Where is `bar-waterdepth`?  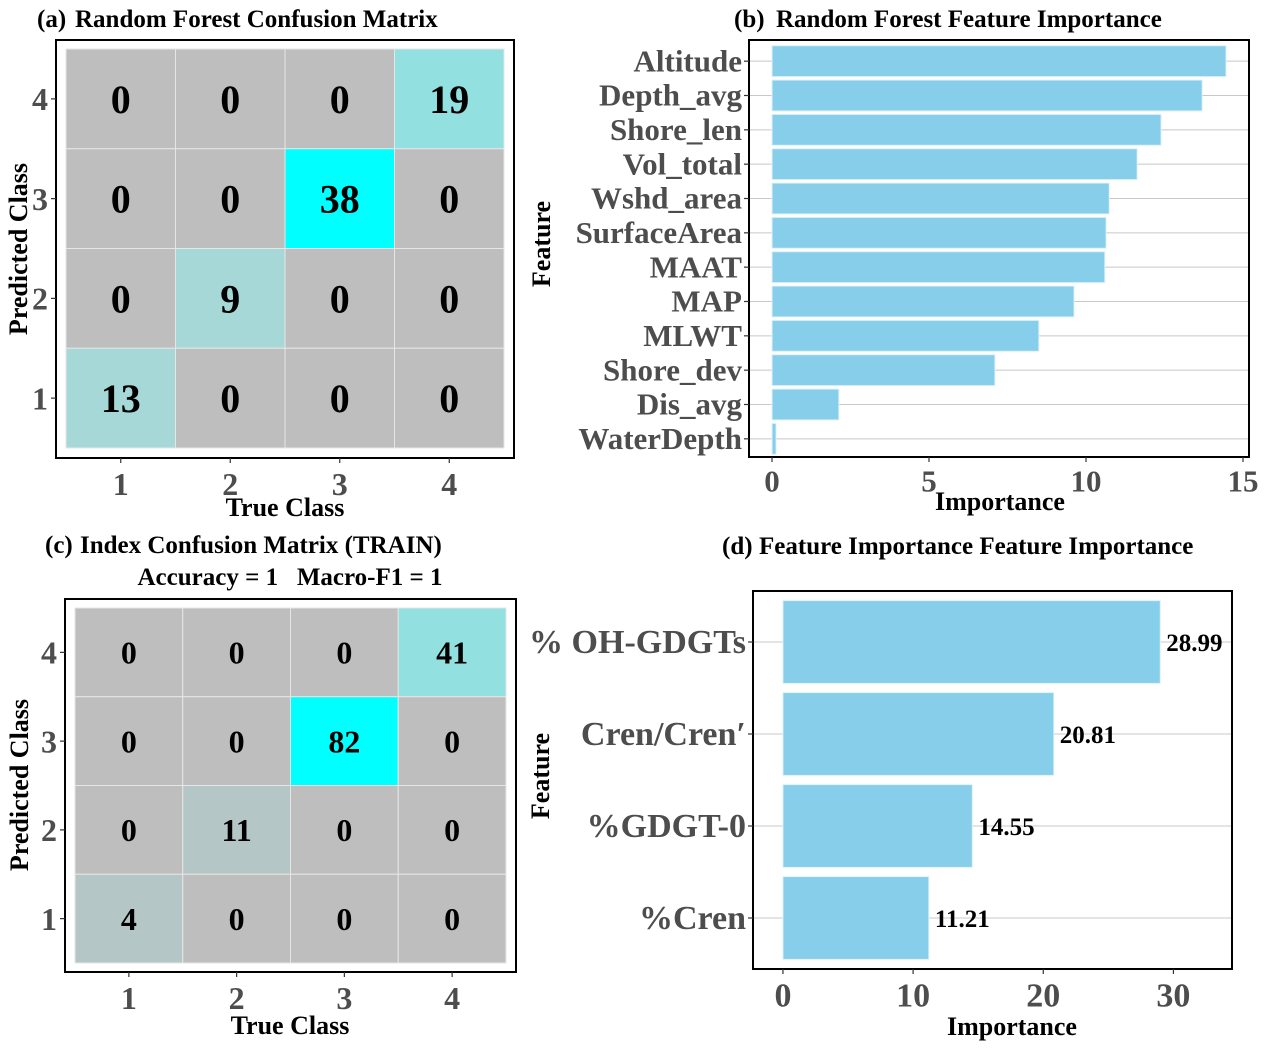 bar-waterdepth is located at coordinates (774, 438).